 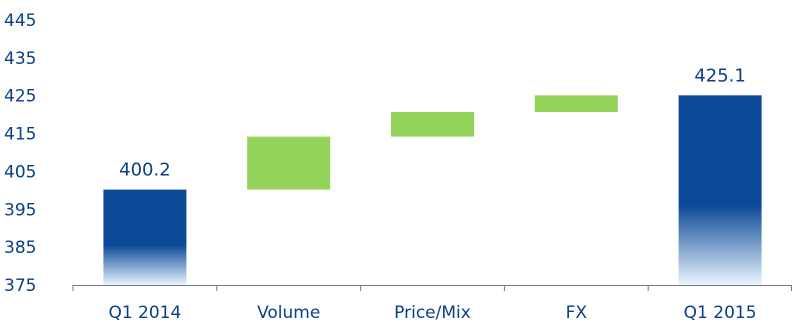 What do you see at coordinates (144, 313) in the screenshot?
I see `x-category-label: Q1 2014` at bounding box center [144, 313].